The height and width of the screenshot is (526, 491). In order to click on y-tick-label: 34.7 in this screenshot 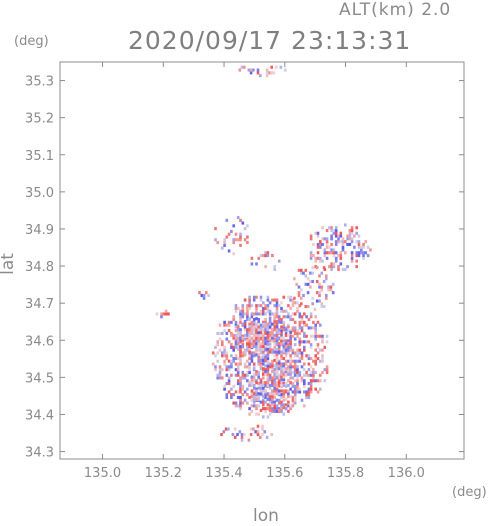, I will do `click(39, 304)`.